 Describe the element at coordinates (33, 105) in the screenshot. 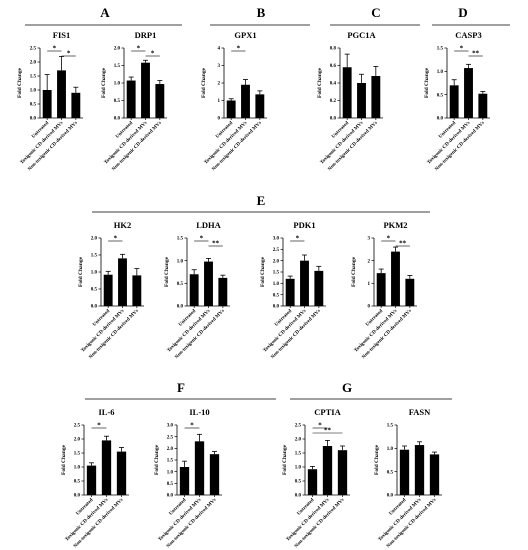

I see `y-tick-label-fis1-1: 0.5` at that location.